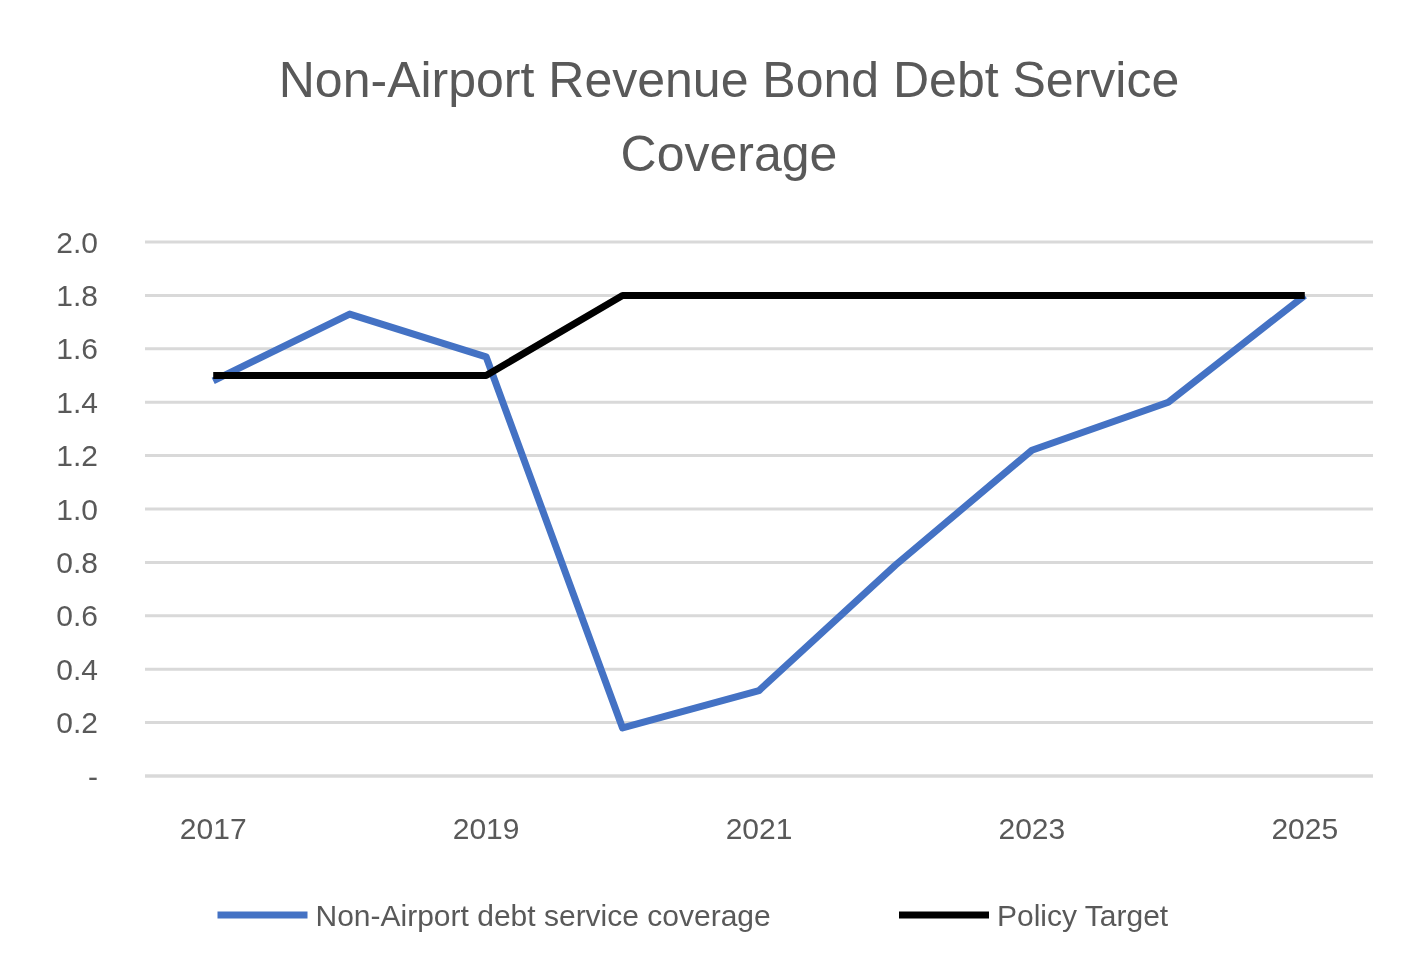 The height and width of the screenshot is (974, 1404). What do you see at coordinates (77, 616) in the screenshot?
I see `y-tick-label: 0.6` at bounding box center [77, 616].